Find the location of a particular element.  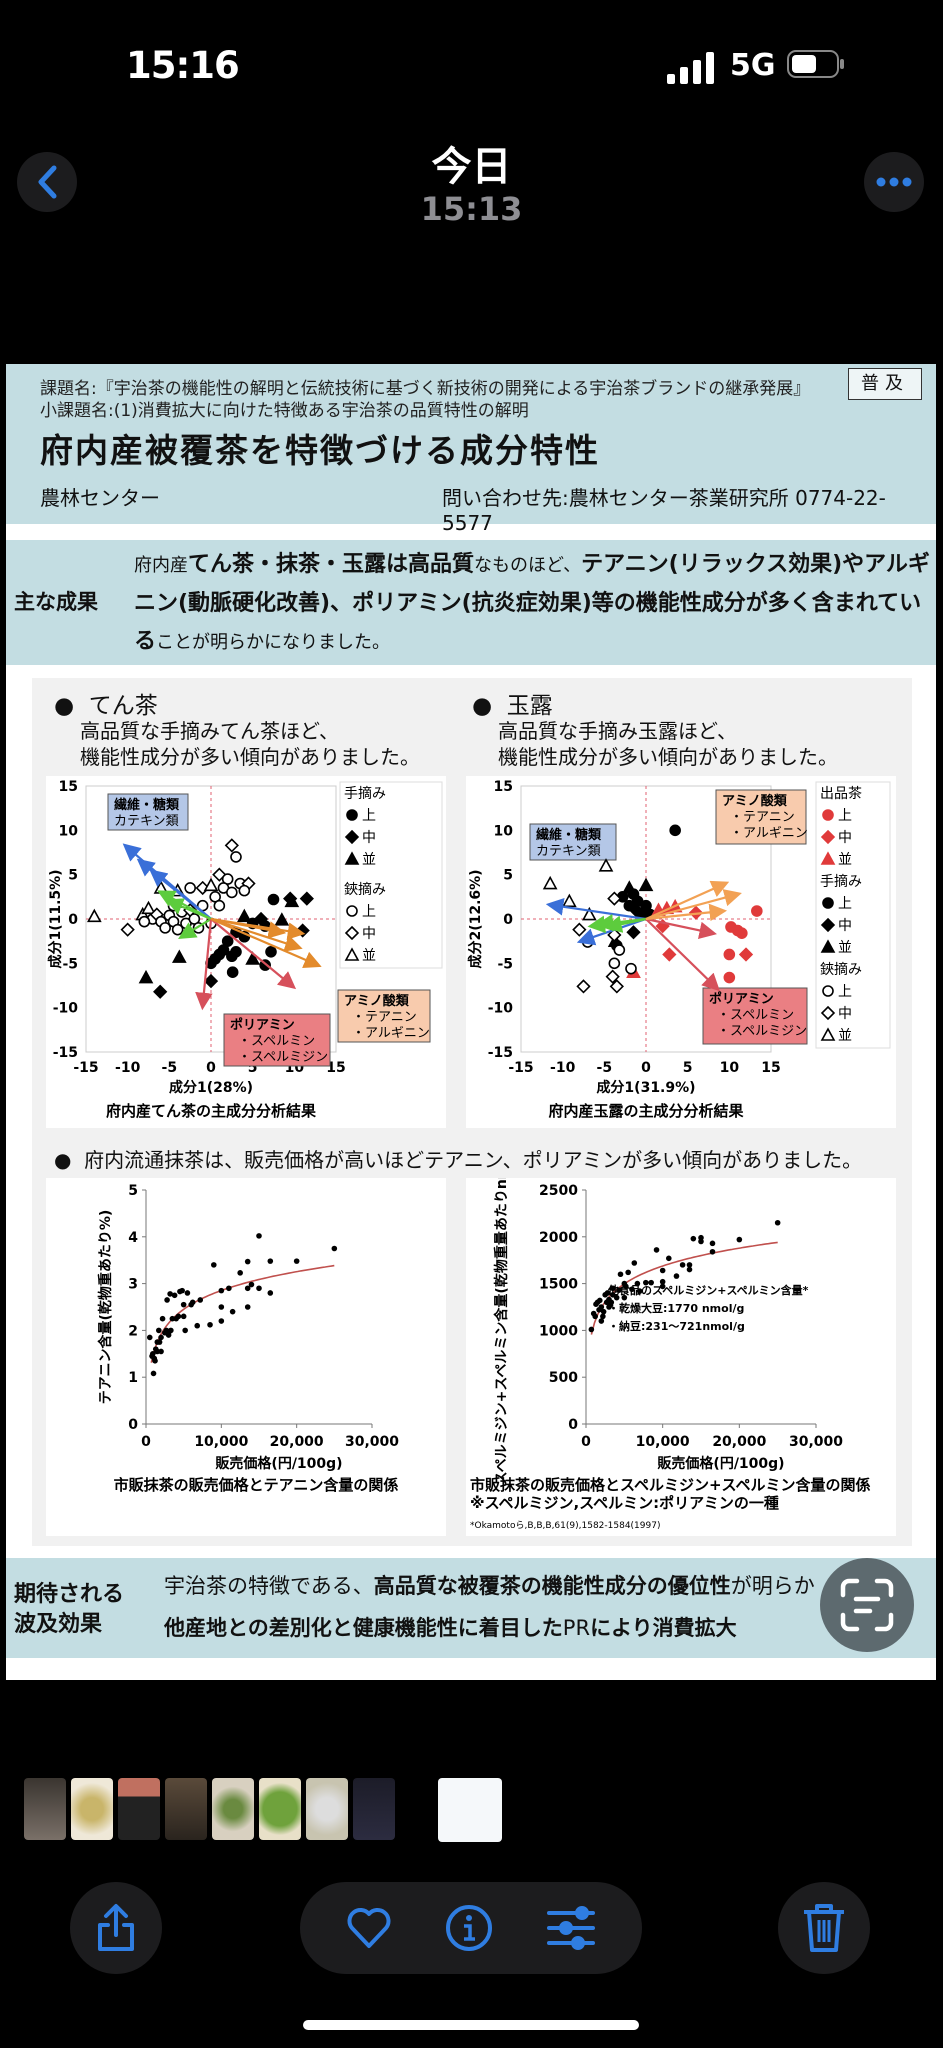

annotation-text: ・アルギニン is located at coordinates (391, 1033).